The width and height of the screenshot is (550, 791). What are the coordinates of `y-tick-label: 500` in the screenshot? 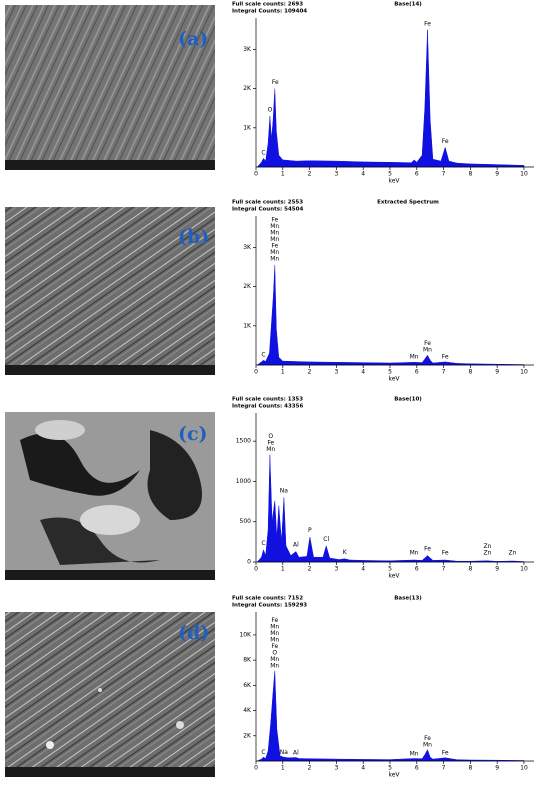 It's located at (246, 521).